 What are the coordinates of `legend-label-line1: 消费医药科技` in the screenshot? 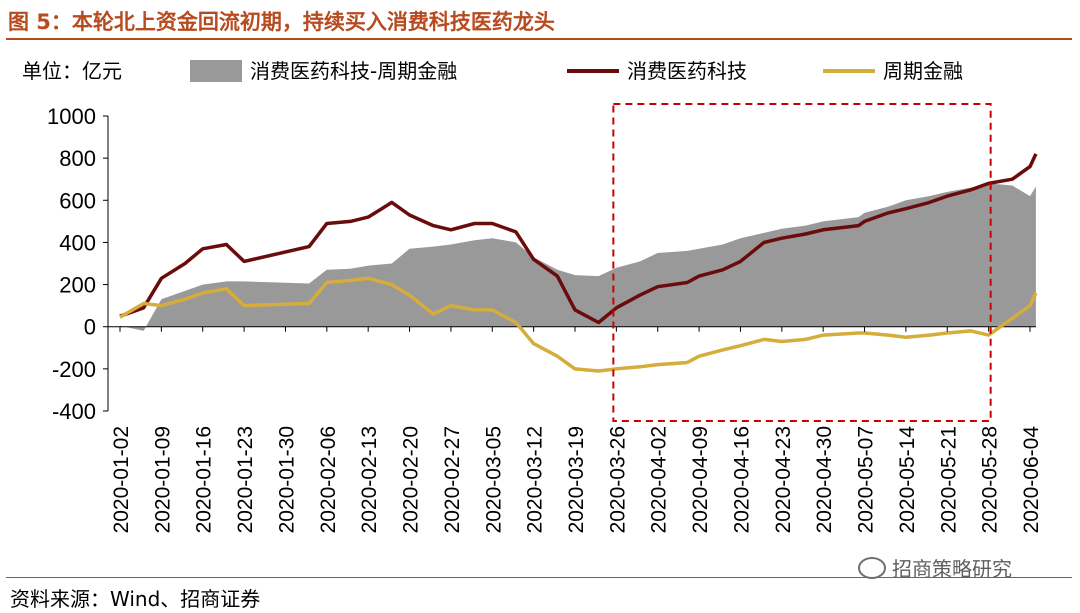 It's located at (687, 71).